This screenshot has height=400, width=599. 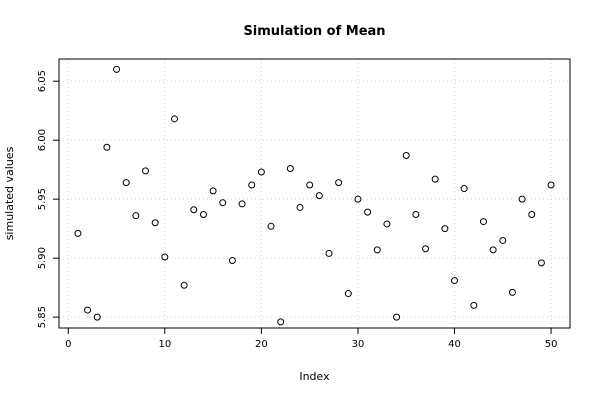 I want to click on y-tick-label: 6.00, so click(x=42, y=140).